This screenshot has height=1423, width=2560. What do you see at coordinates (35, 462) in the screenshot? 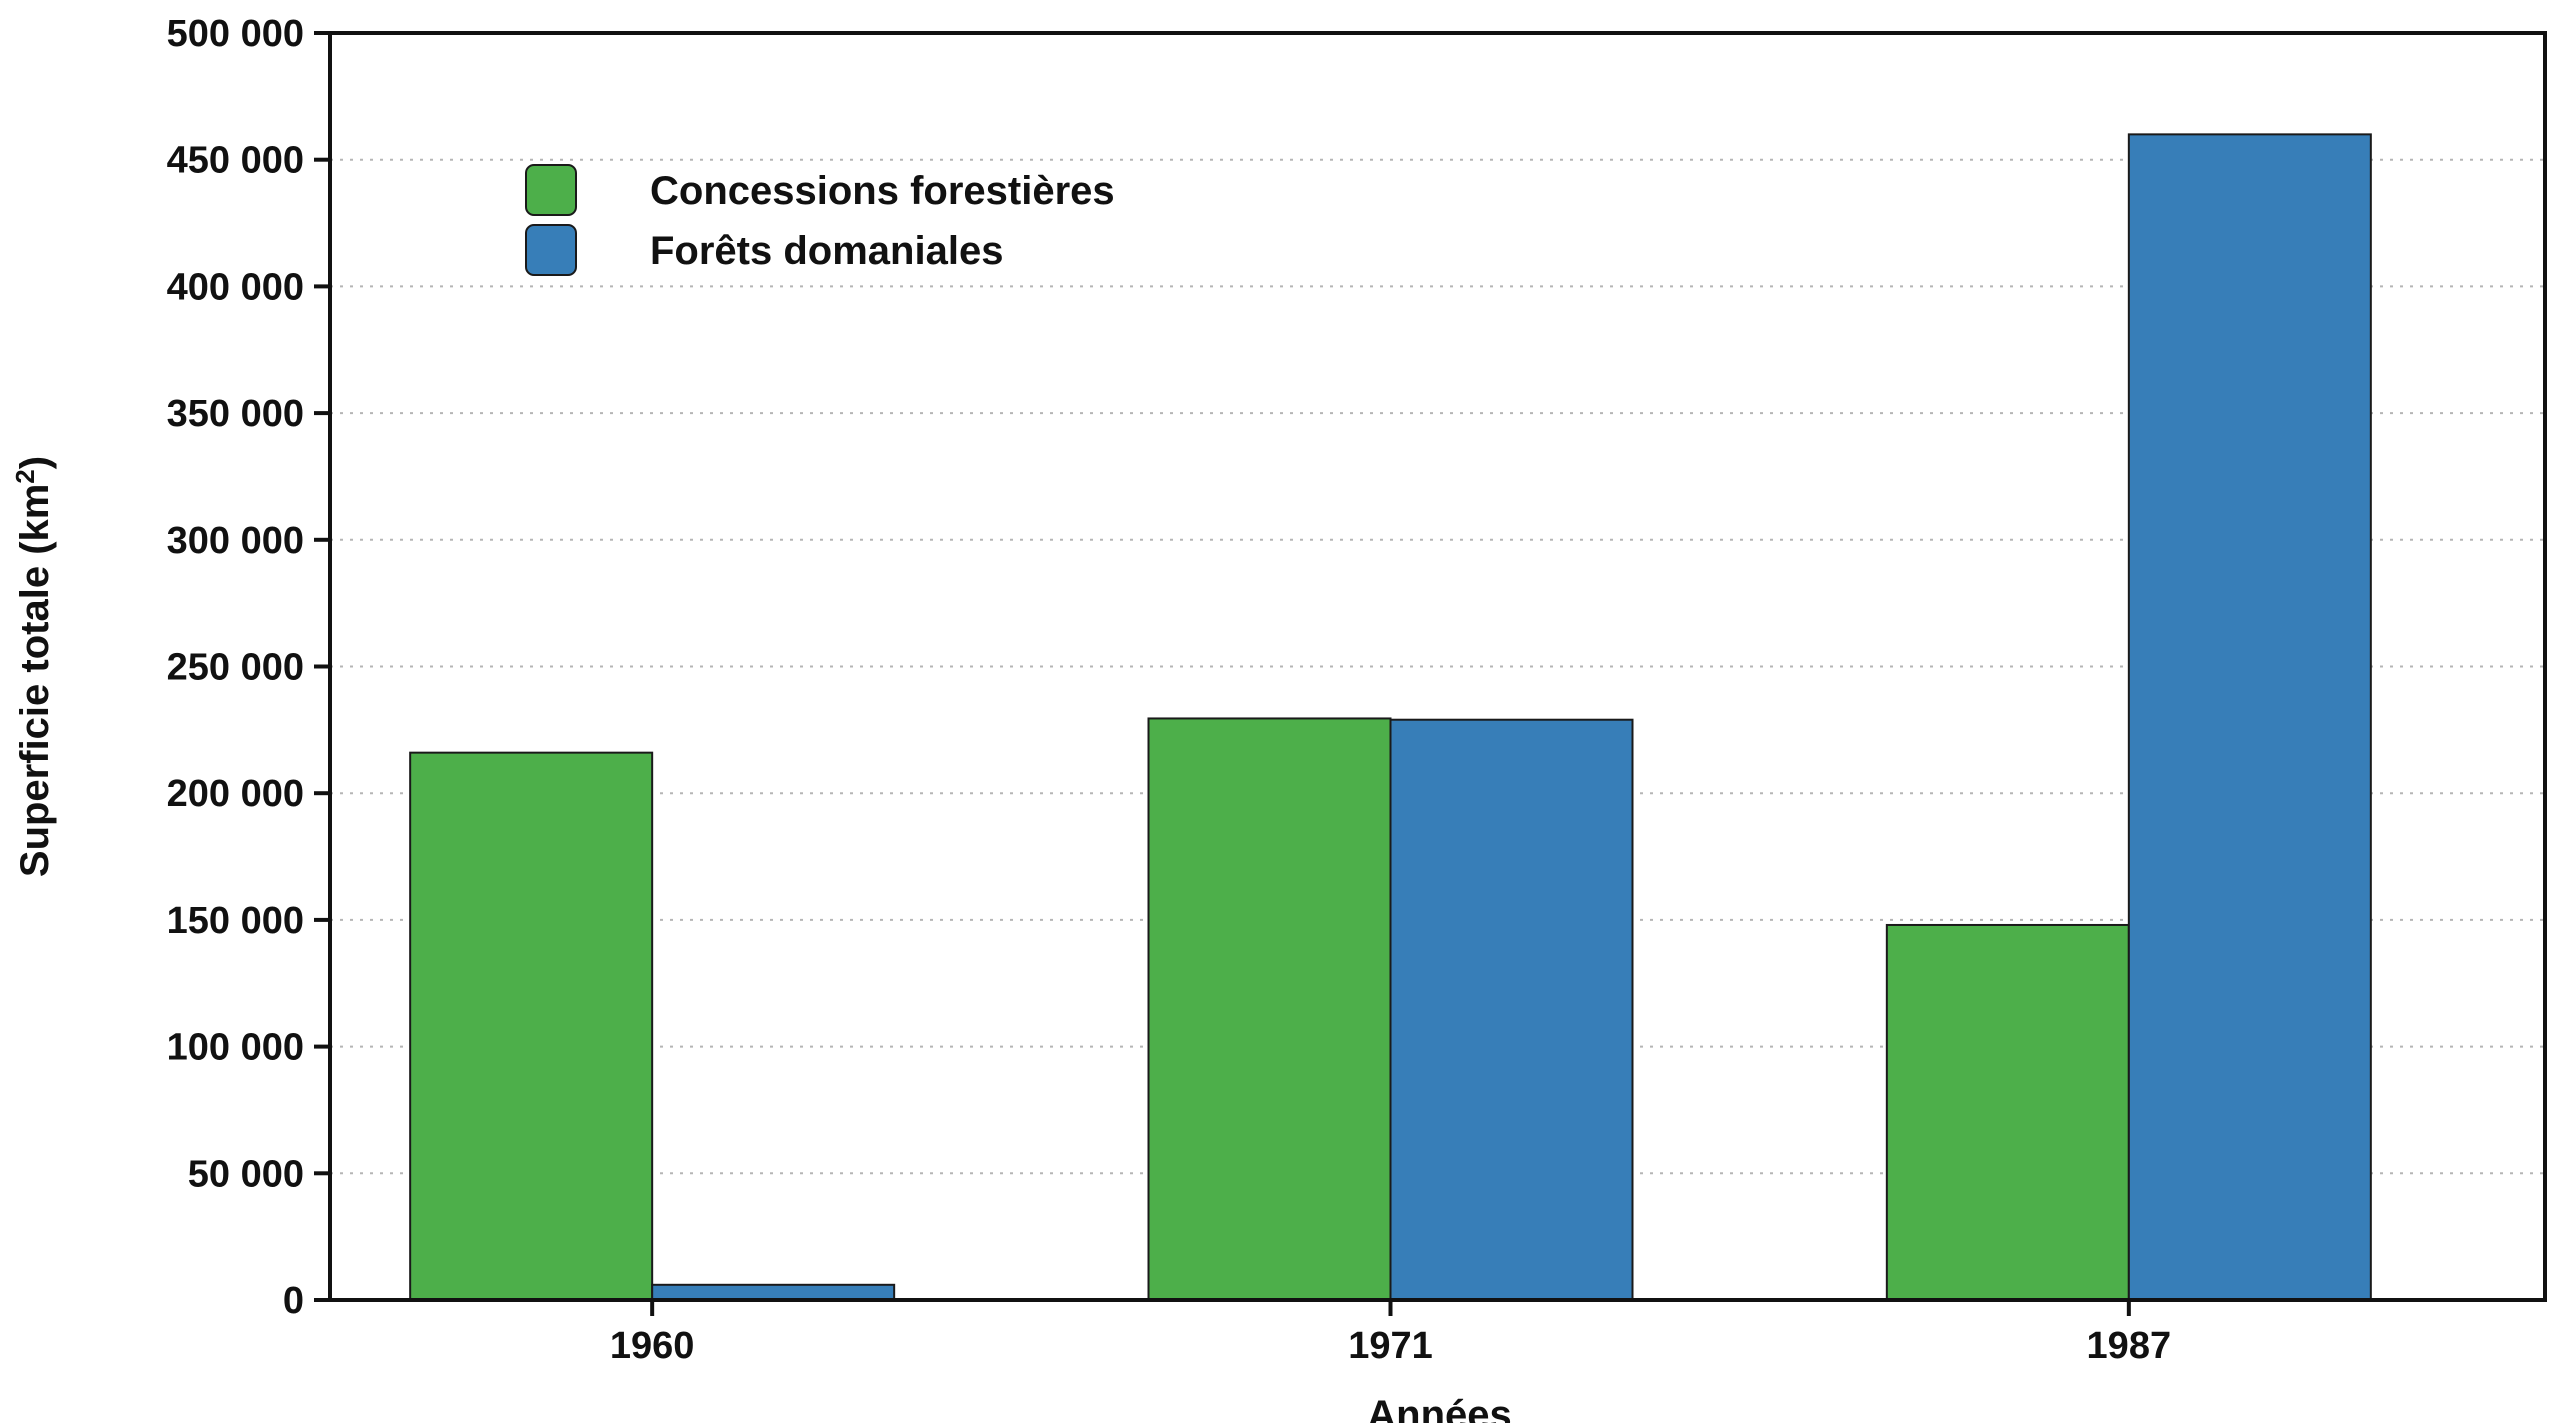
I see `y-axis-title-close: )` at bounding box center [35, 462].